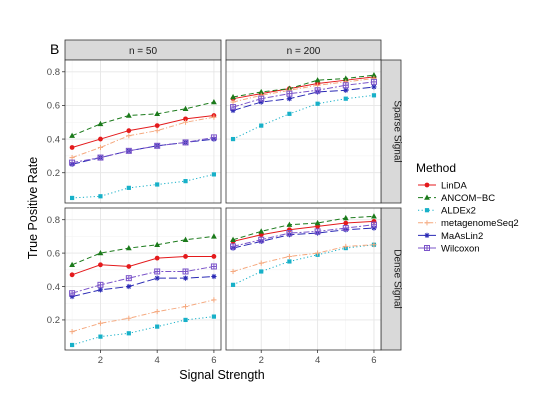  What do you see at coordinates (143, 51) in the screenshot?
I see `facet-strip-label: n = 50` at bounding box center [143, 51].